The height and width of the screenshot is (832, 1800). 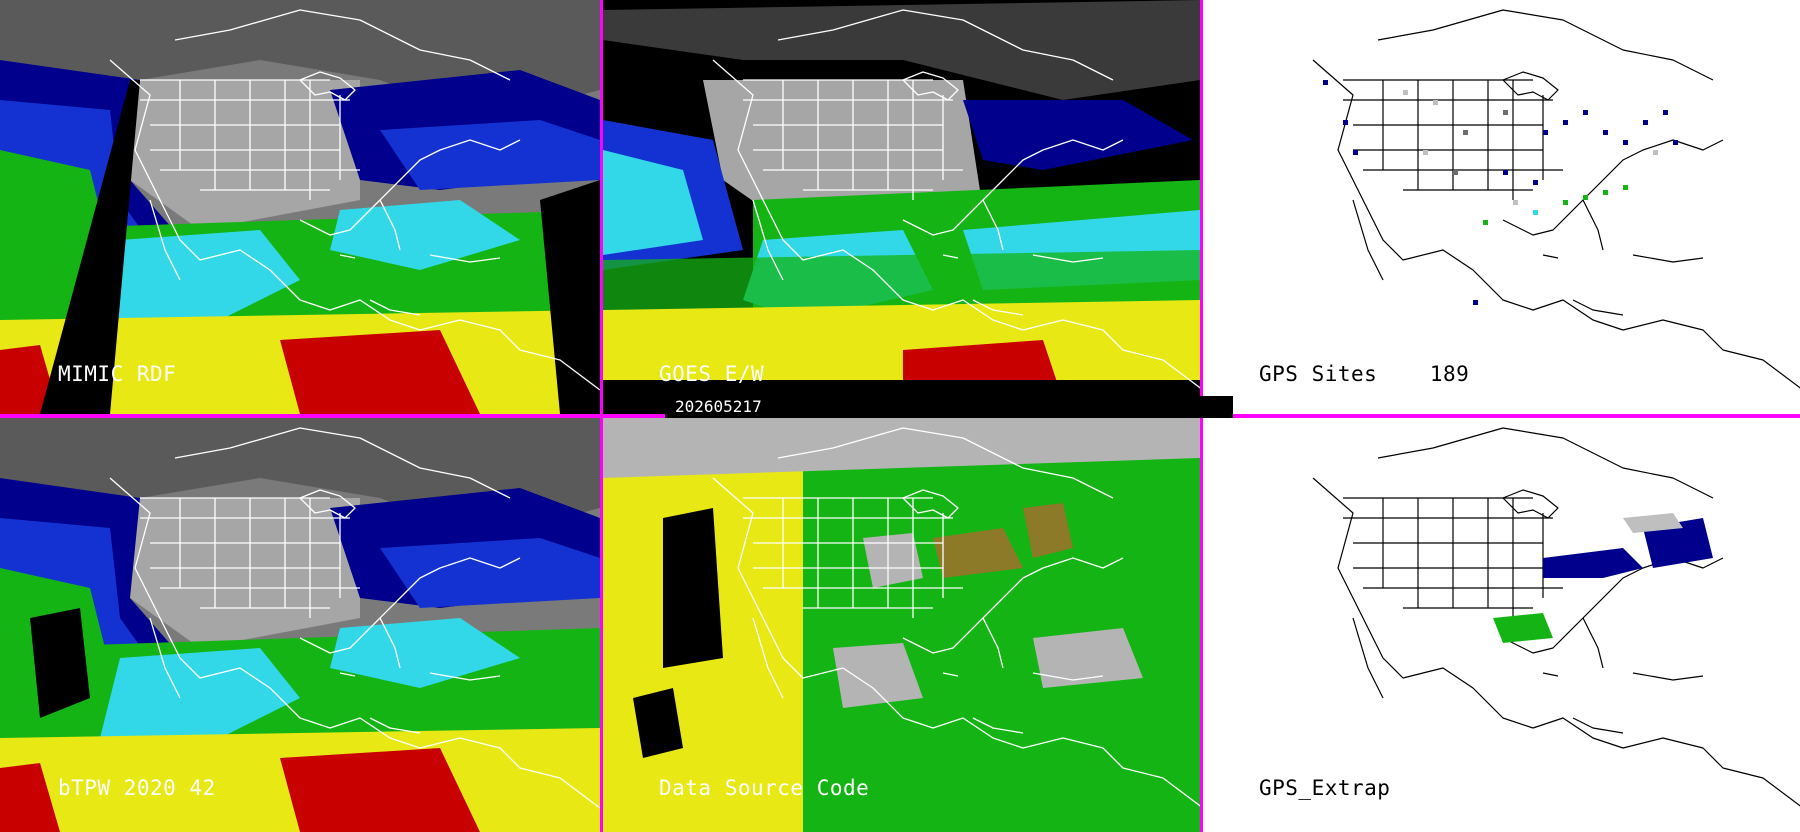 What do you see at coordinates (949, 407) in the screenshot?
I see `timestamp-bar: 202605217` at bounding box center [949, 407].